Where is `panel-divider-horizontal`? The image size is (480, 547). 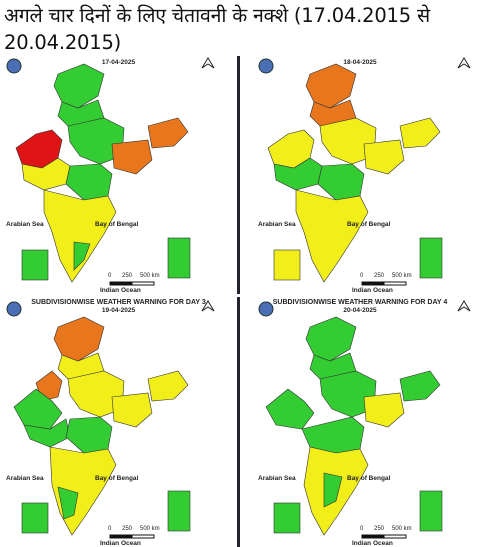
panel-divider-horizontal is located at coordinates (240, 295).